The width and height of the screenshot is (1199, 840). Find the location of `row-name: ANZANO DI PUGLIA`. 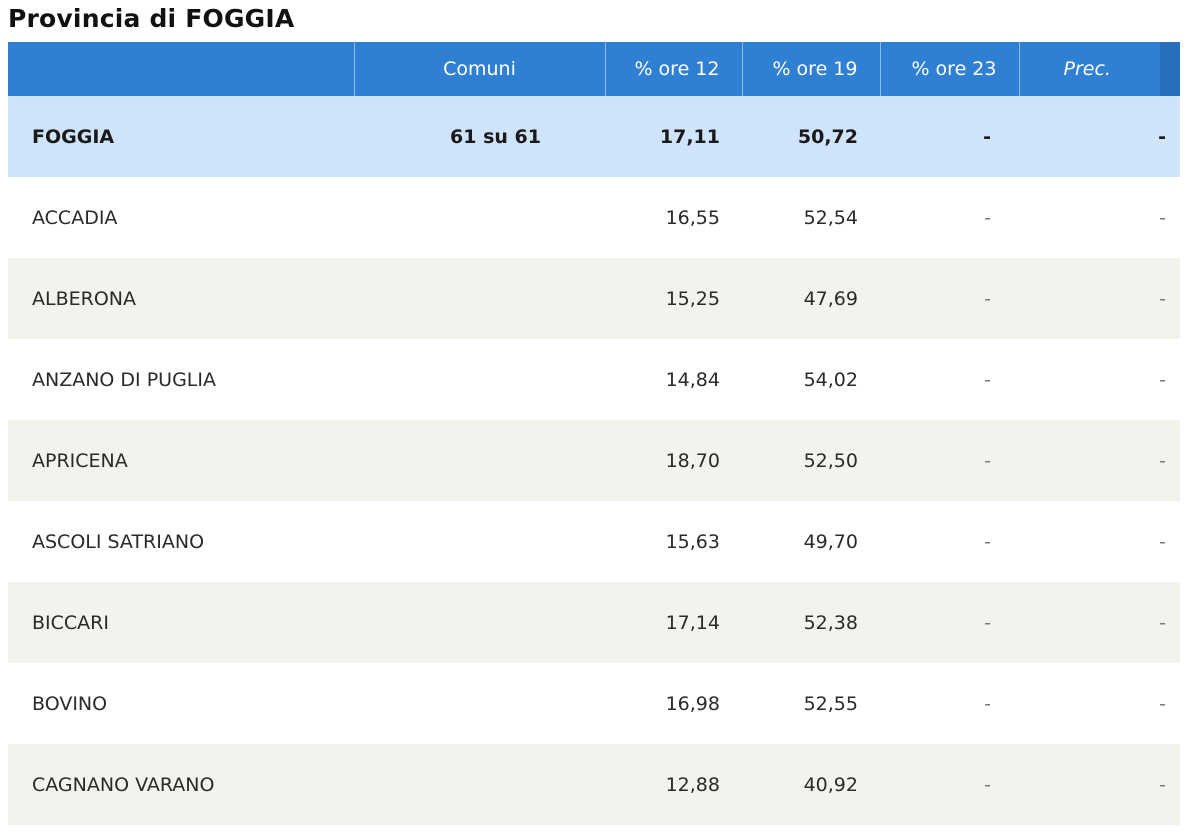

row-name: ANZANO DI PUGLIA is located at coordinates (124, 379).